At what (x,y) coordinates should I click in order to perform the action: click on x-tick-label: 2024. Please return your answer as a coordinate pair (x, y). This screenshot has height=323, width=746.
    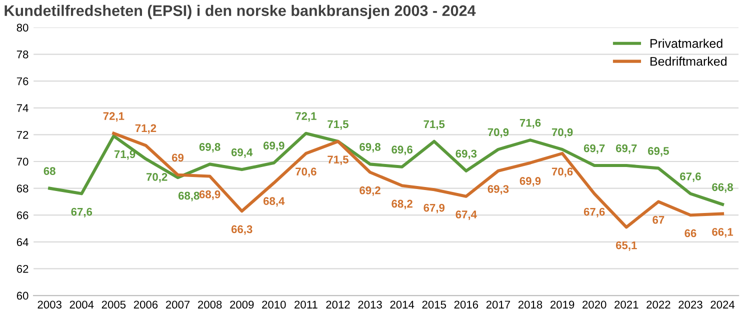
    Looking at the image, I should click on (722, 304).